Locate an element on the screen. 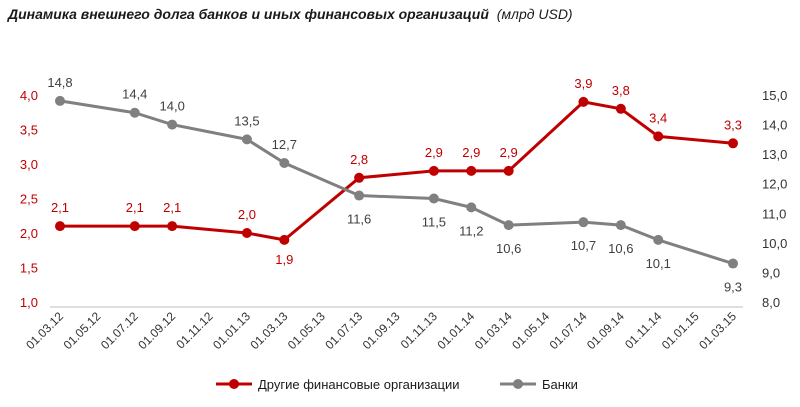 This screenshot has width=800, height=407. left-y-tick-label: 3,0 is located at coordinates (29, 164).